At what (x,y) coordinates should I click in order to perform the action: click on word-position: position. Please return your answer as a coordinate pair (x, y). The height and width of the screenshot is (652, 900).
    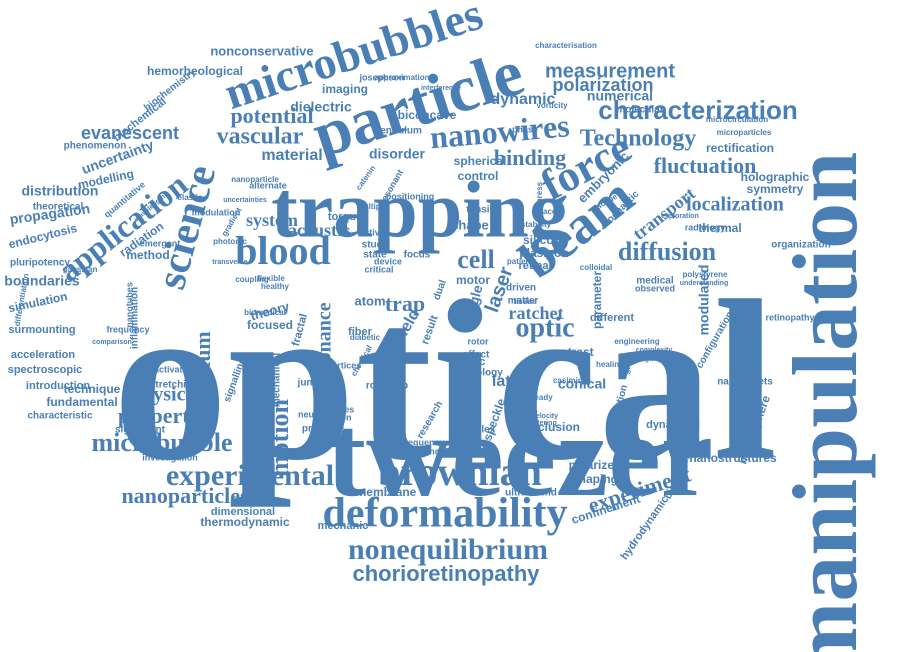
    Looking at the image, I should click on (334, 417).